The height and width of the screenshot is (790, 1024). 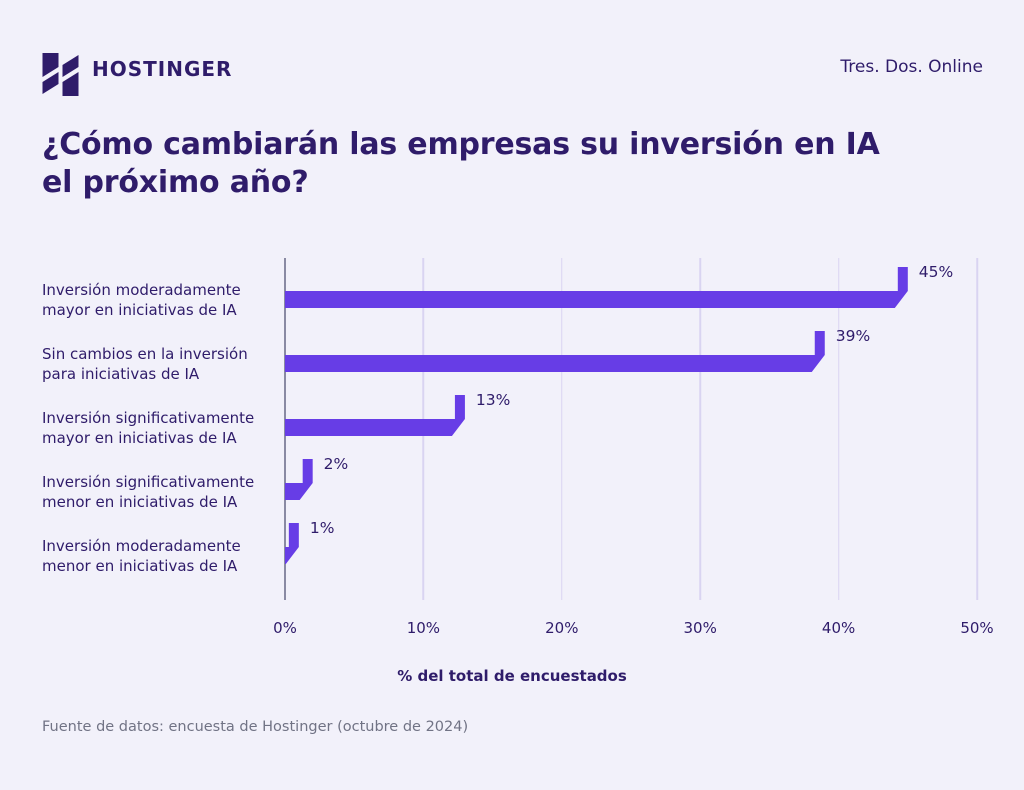 I want to click on brand-wordmark: HOSTINGER, so click(x=162, y=69).